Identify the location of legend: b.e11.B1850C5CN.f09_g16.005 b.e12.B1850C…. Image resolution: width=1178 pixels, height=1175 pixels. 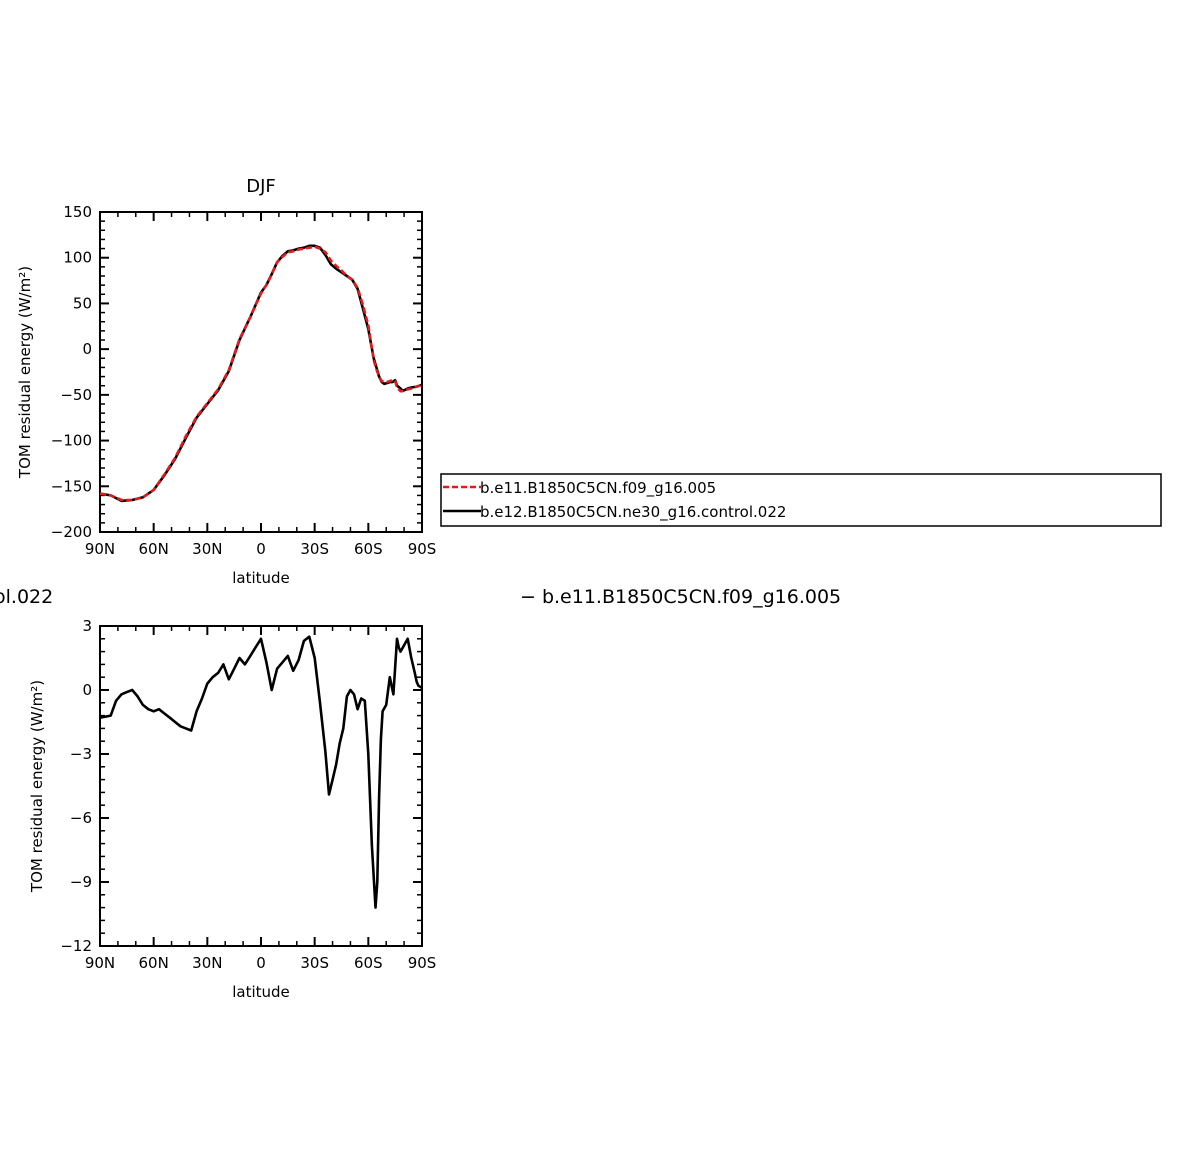
(801, 500).